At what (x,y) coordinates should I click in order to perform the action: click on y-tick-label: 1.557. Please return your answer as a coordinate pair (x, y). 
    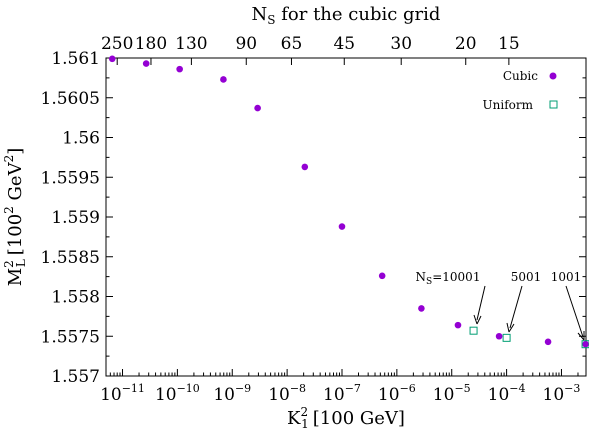
    Looking at the image, I should click on (75, 377).